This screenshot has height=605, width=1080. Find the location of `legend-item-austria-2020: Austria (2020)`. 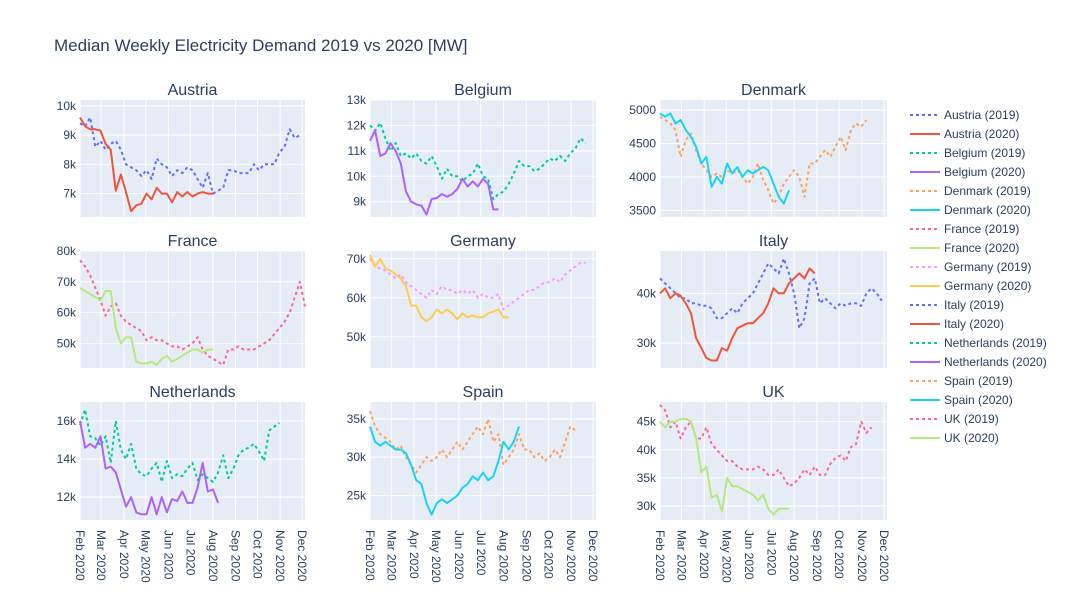

legend-item-austria-2020: Austria (2020) is located at coordinates (964, 134).